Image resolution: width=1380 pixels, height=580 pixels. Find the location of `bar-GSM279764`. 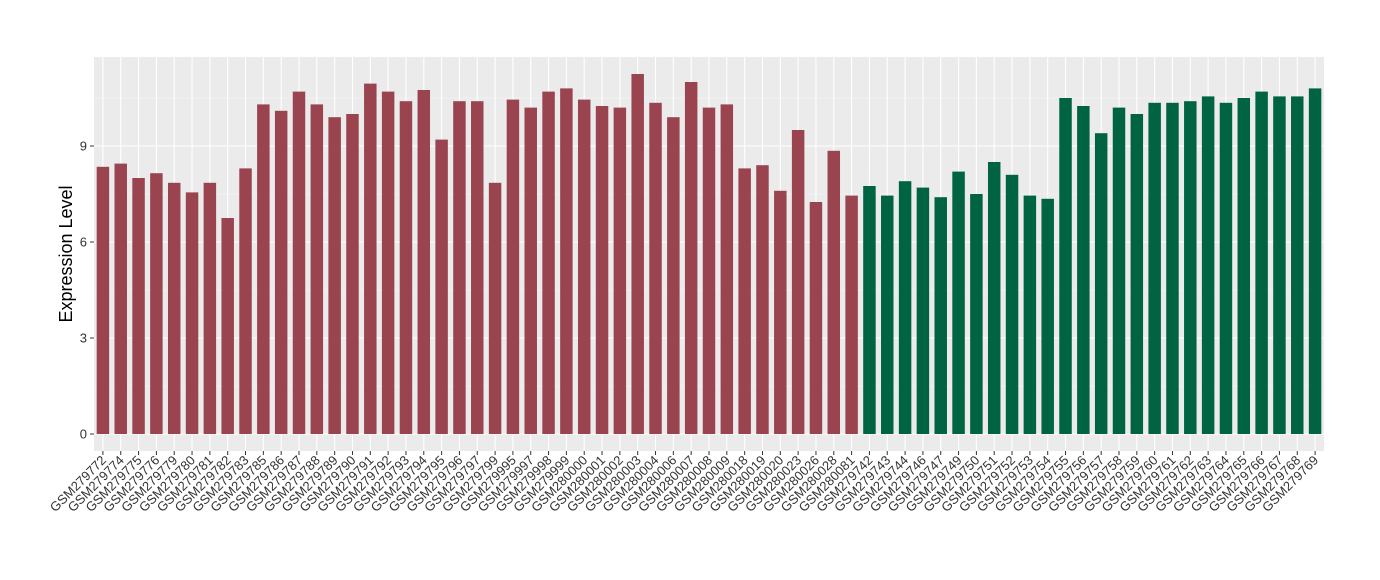

bar-GSM279764 is located at coordinates (1226, 268).